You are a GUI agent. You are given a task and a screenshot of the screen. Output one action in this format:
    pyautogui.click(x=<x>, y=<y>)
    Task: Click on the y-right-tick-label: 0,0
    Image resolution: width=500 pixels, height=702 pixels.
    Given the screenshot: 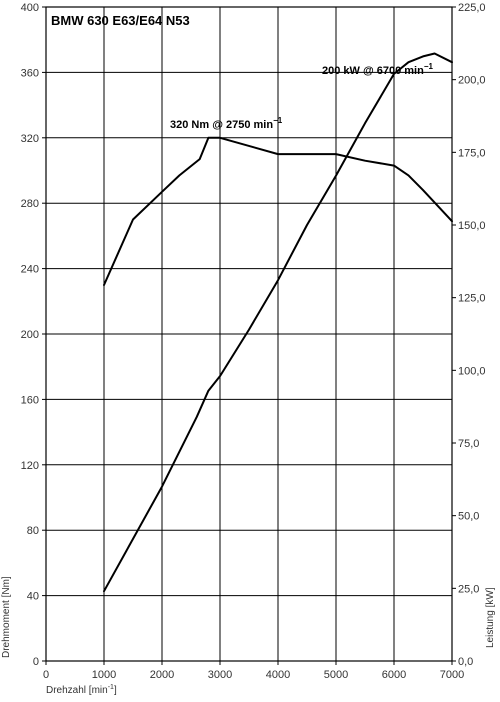 What is the action you would take?
    pyautogui.click(x=465, y=662)
    